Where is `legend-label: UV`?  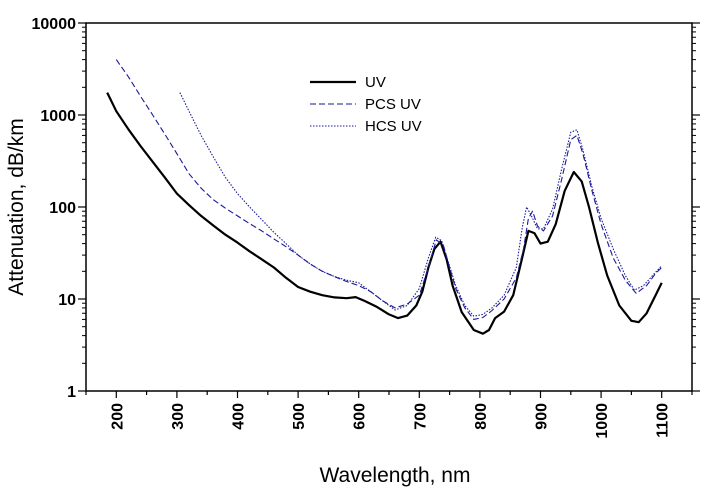 legend-label: UV is located at coordinates (375, 82).